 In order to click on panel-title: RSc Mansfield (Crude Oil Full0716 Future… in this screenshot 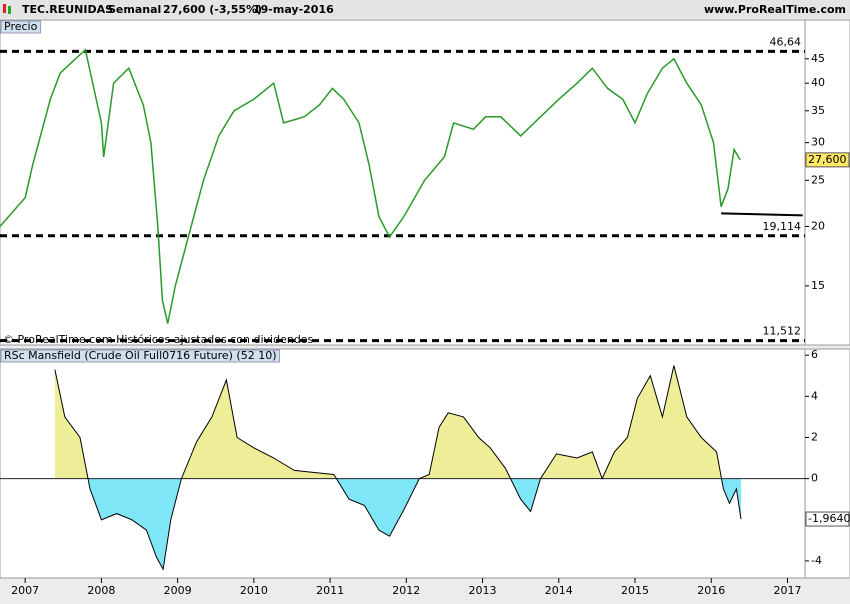, I will do `click(140, 355)`.